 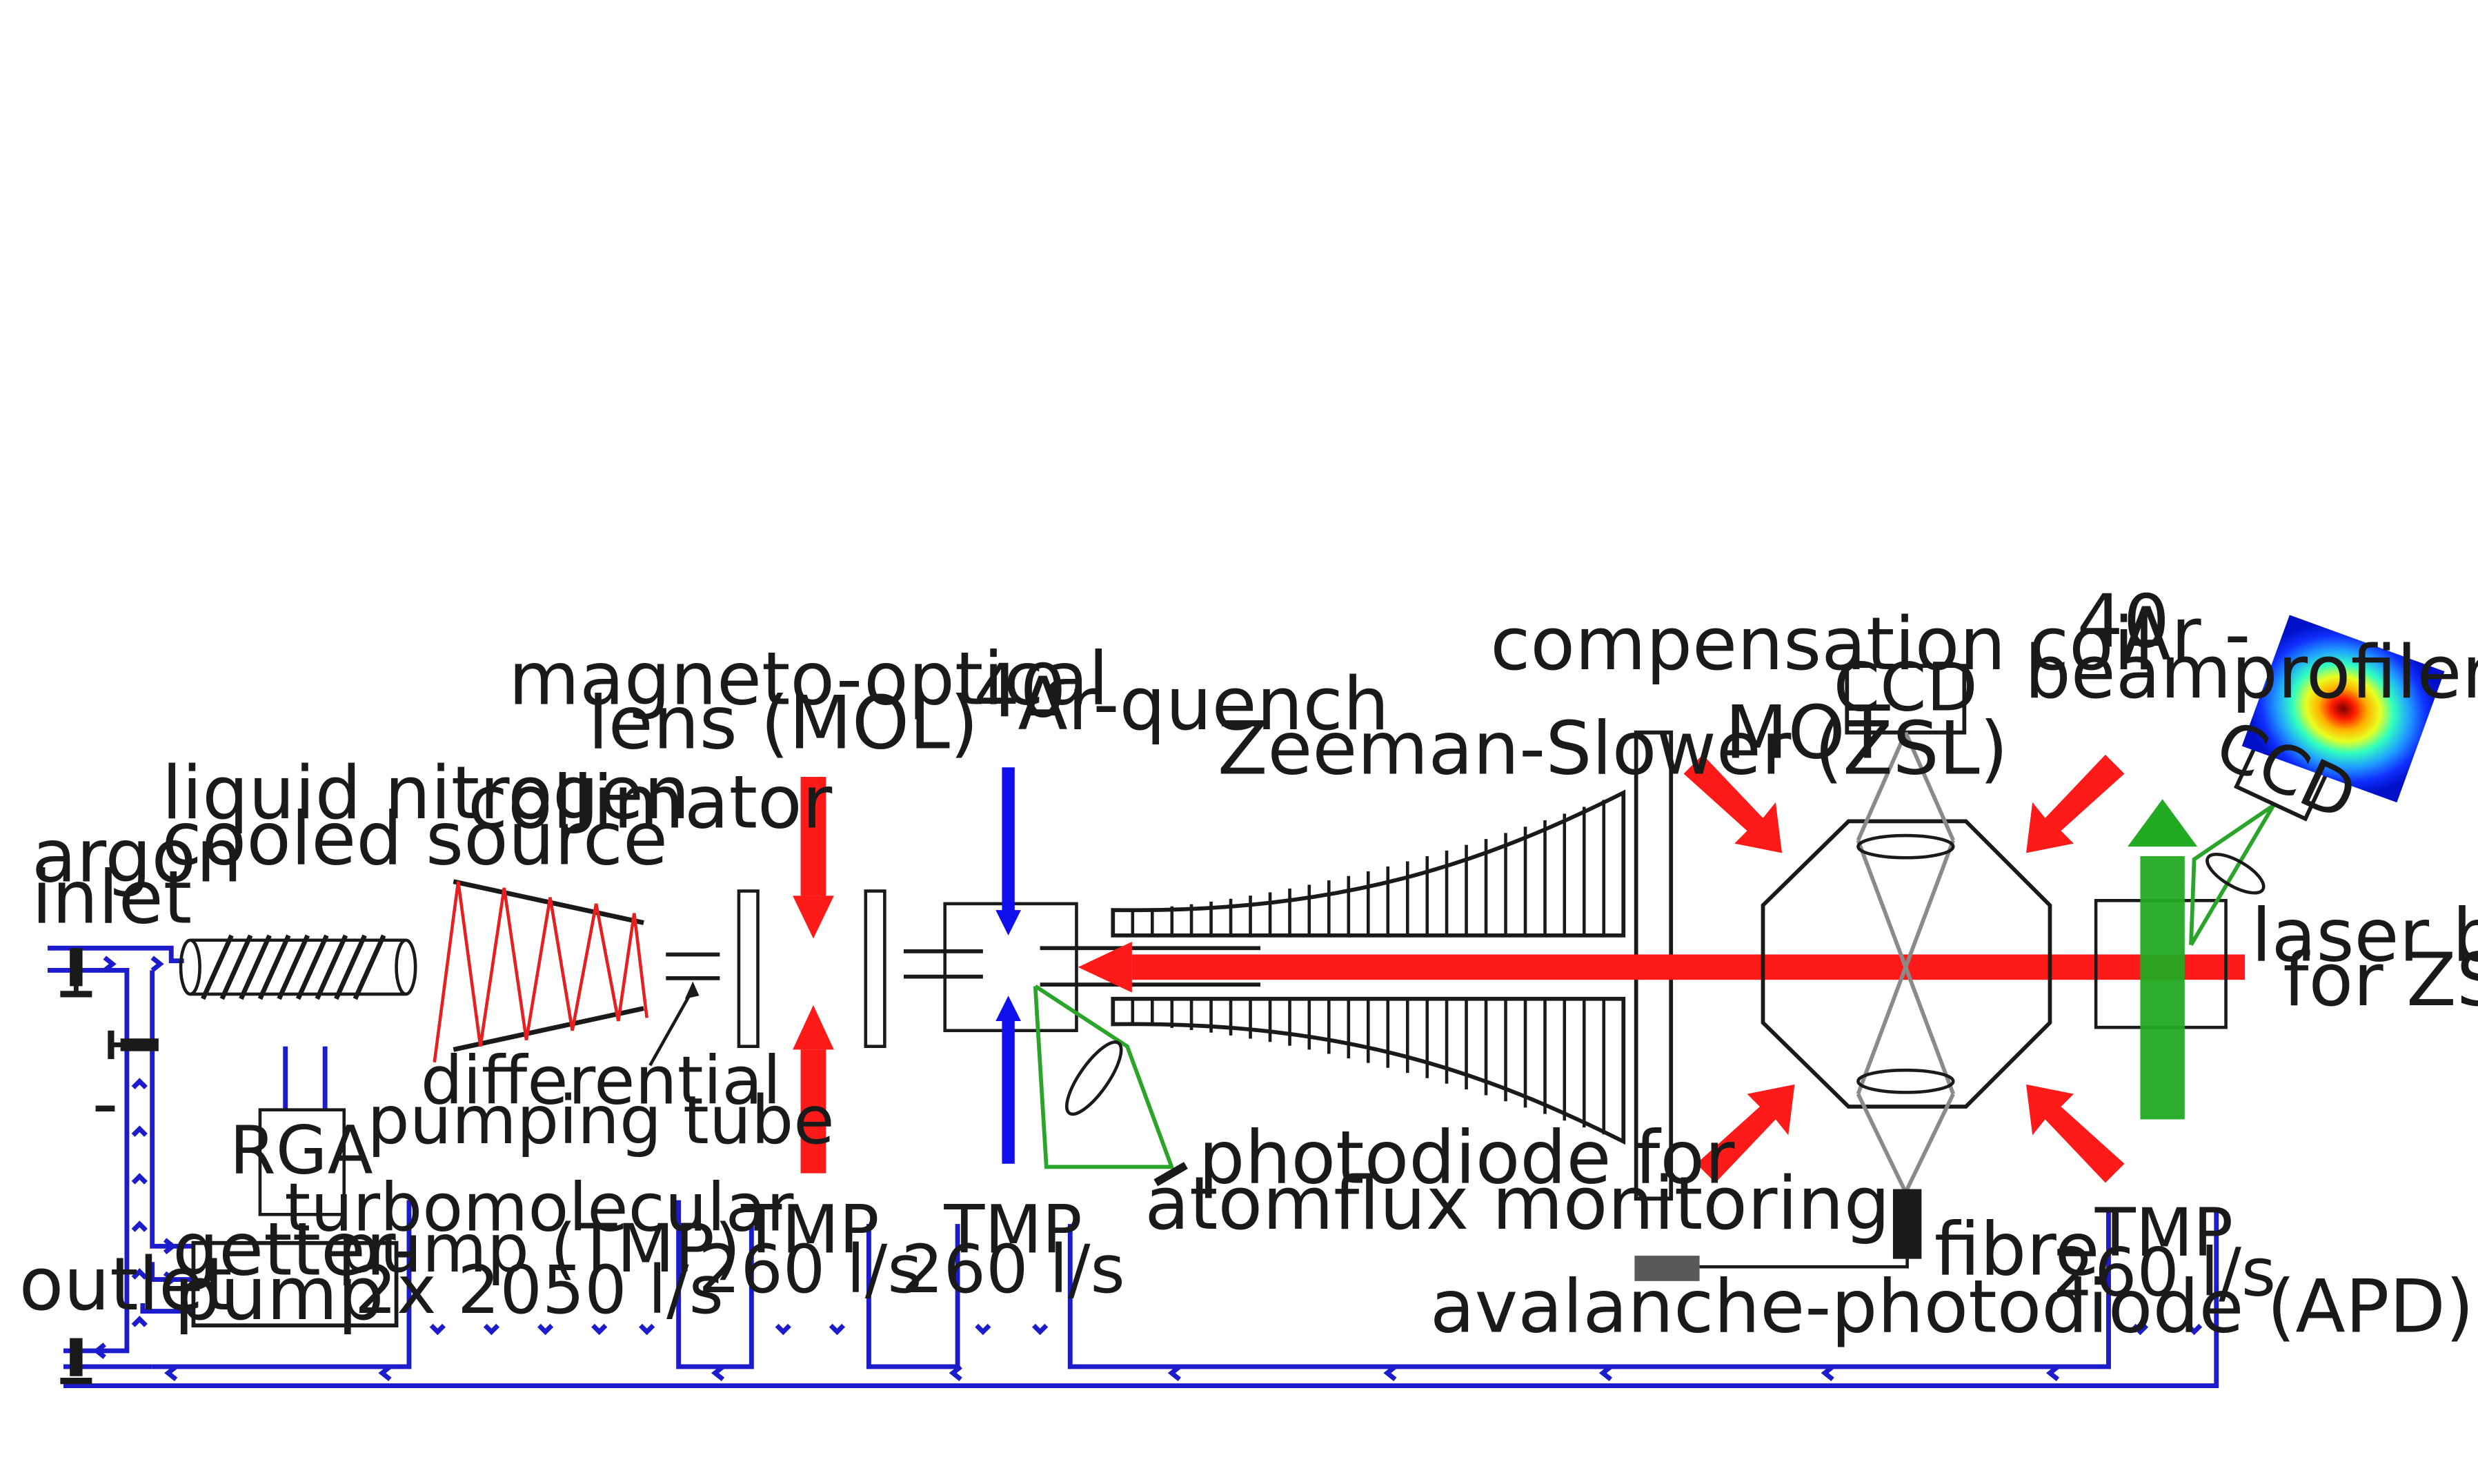 What do you see at coordinates (538, 1207) in the screenshot?
I see `turbo-label-1: turbomolecular` at bounding box center [538, 1207].